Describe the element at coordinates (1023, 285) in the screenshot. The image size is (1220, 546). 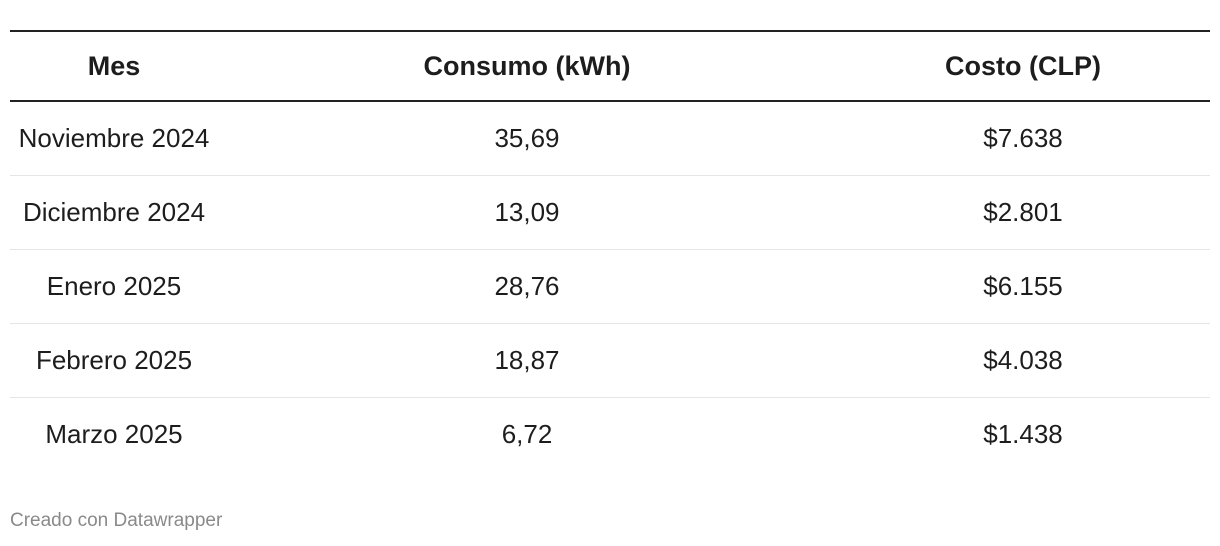
I see `table-cell: $6.155` at that location.